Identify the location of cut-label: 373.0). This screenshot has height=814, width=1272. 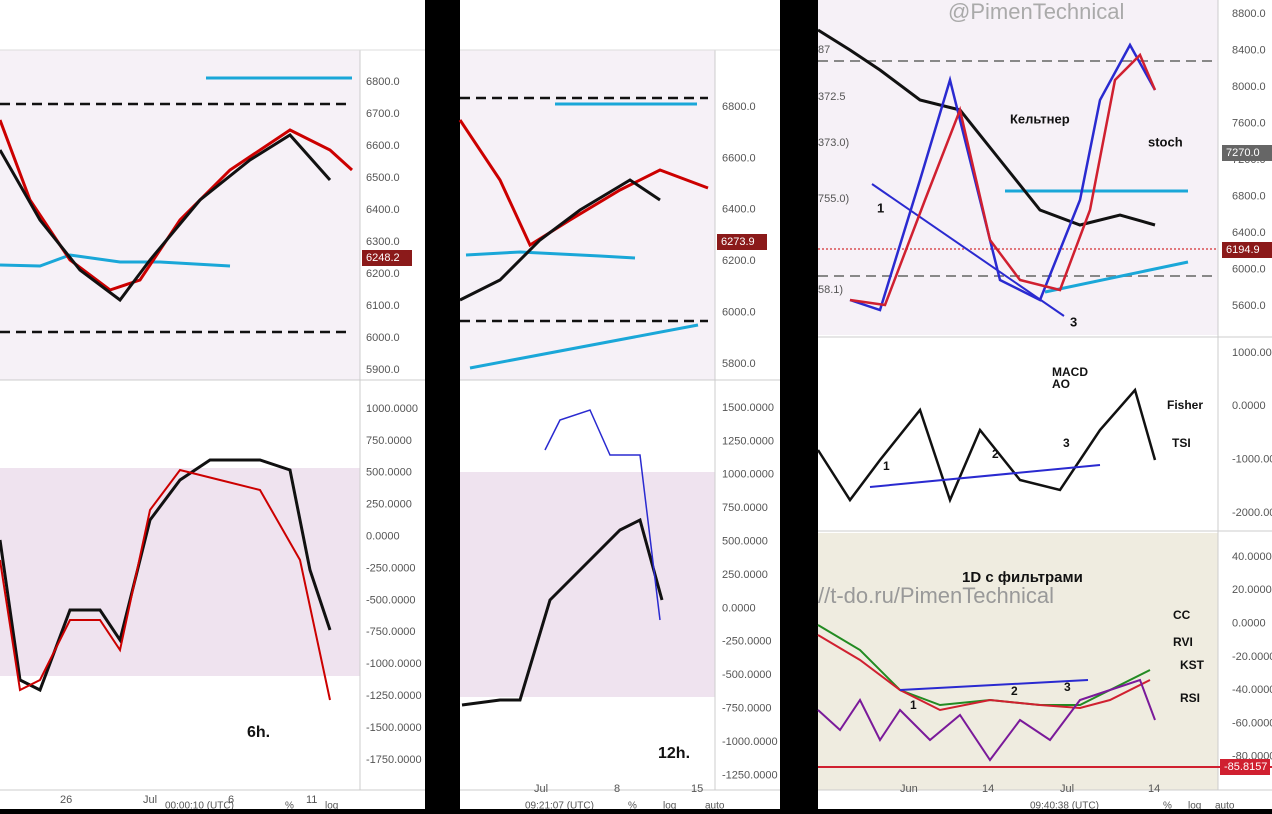
(833, 143).